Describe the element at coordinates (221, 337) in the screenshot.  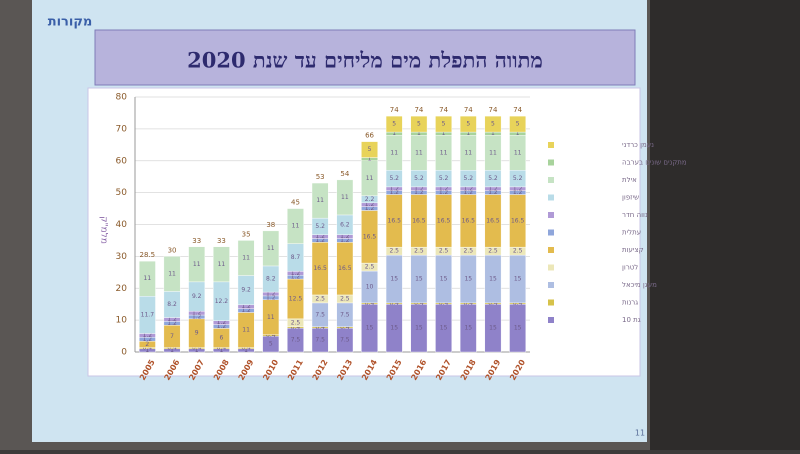
I see `segment-label: 6` at that location.